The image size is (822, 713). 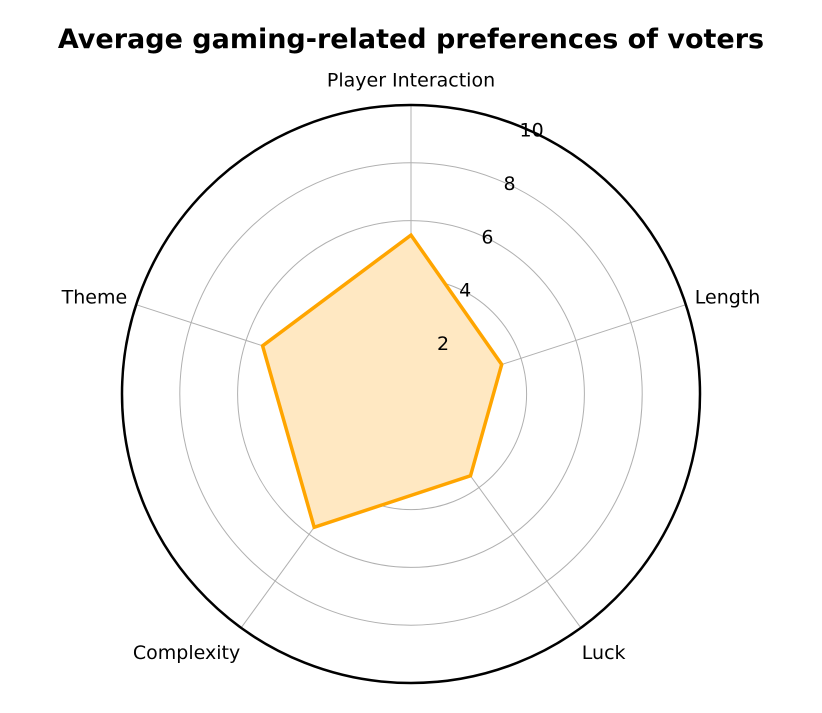 What do you see at coordinates (509, 184) in the screenshot?
I see `tick-label-8: 8` at bounding box center [509, 184].